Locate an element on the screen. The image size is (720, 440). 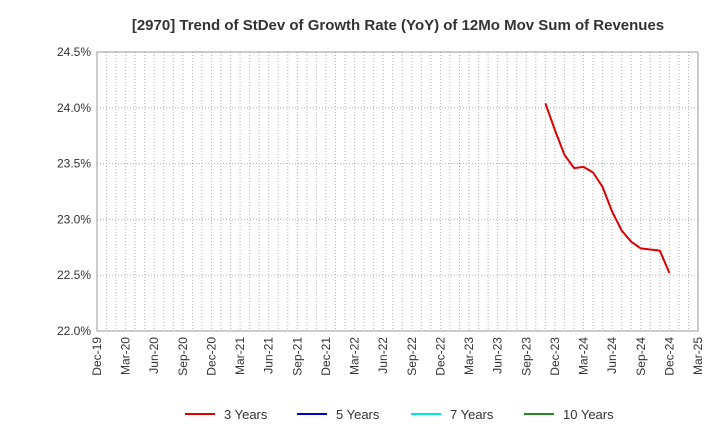
x-tick-label: Mar-23 is located at coordinates (469, 356).